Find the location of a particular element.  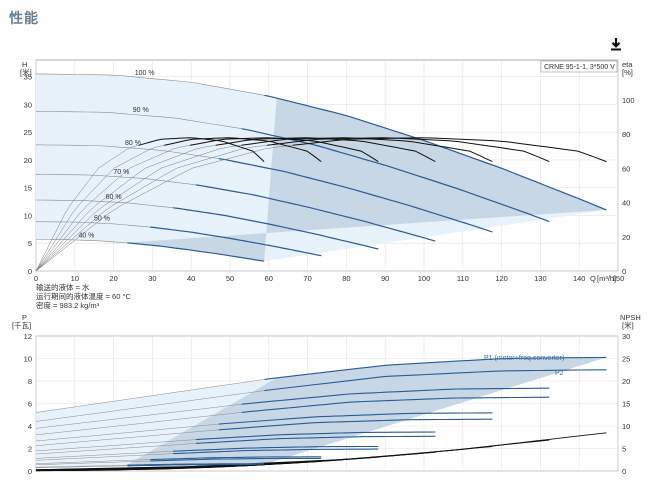

y2-tick-label: 40 is located at coordinates (626, 203).